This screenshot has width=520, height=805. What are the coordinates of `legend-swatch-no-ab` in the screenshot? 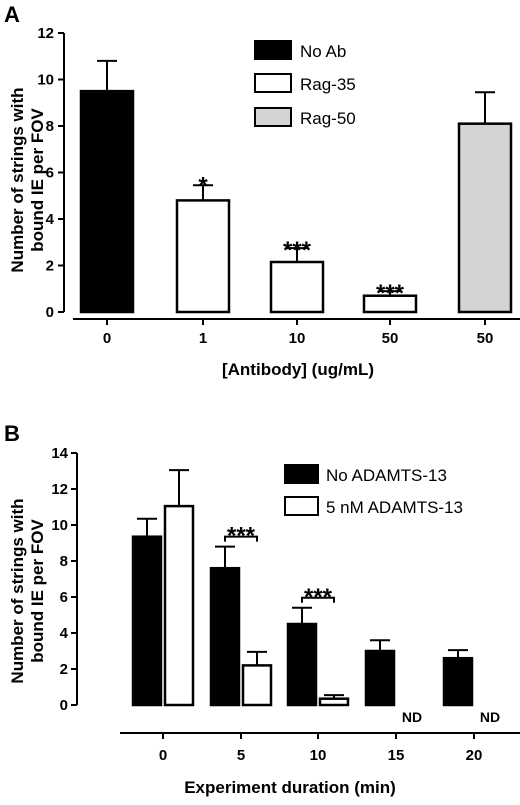 It's located at (273, 50).